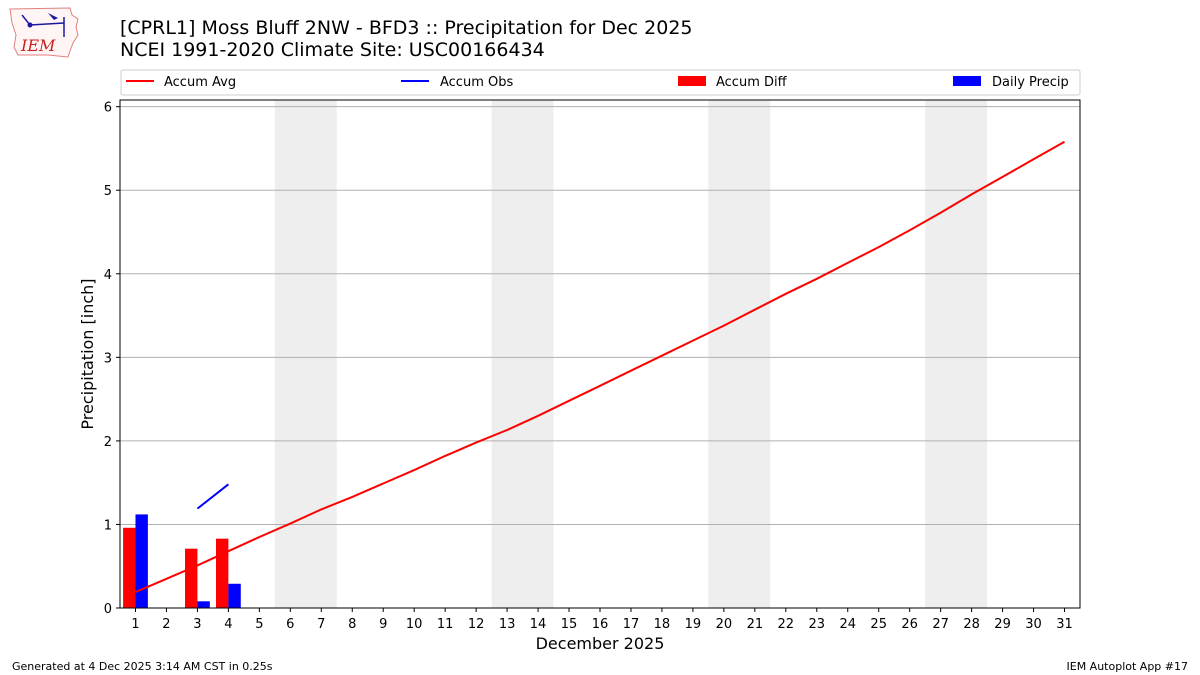 Image resolution: width=1200 pixels, height=675 pixels. What do you see at coordinates (108, 525) in the screenshot?
I see `y-tick-label-1: 1` at bounding box center [108, 525].